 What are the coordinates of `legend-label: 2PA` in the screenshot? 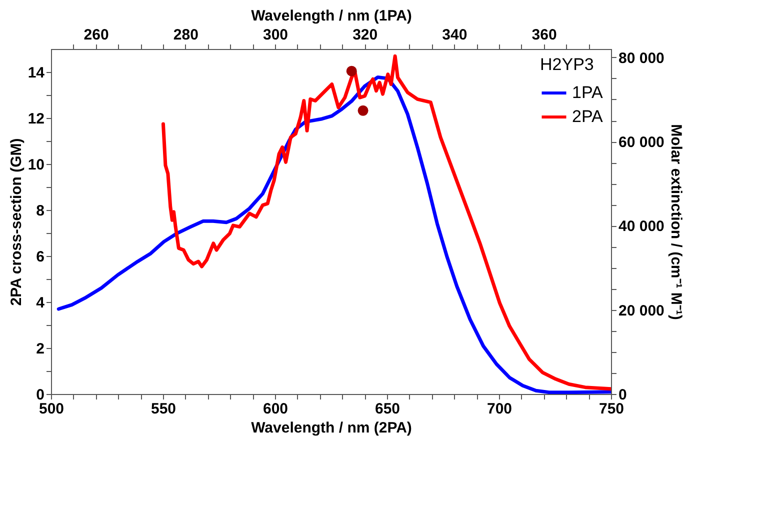 It's located at (588, 116).